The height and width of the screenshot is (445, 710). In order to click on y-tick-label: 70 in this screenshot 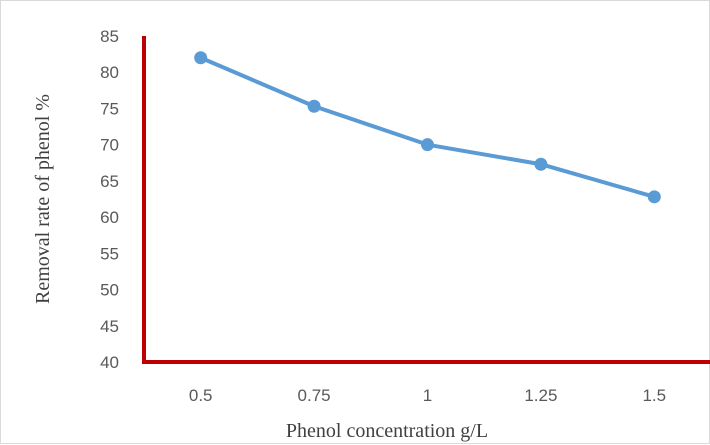, I will do `click(109, 145)`.